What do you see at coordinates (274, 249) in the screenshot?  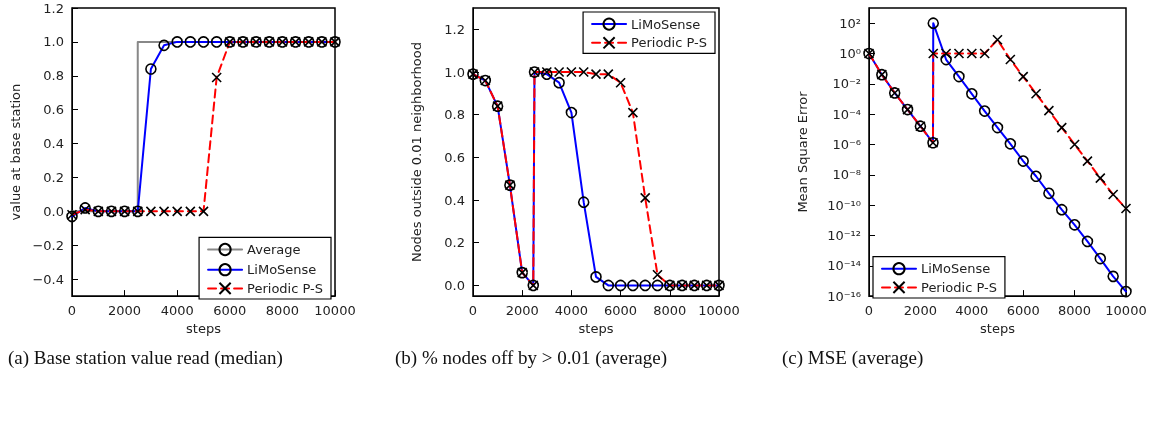 I see `legend-label: Average` at bounding box center [274, 249].